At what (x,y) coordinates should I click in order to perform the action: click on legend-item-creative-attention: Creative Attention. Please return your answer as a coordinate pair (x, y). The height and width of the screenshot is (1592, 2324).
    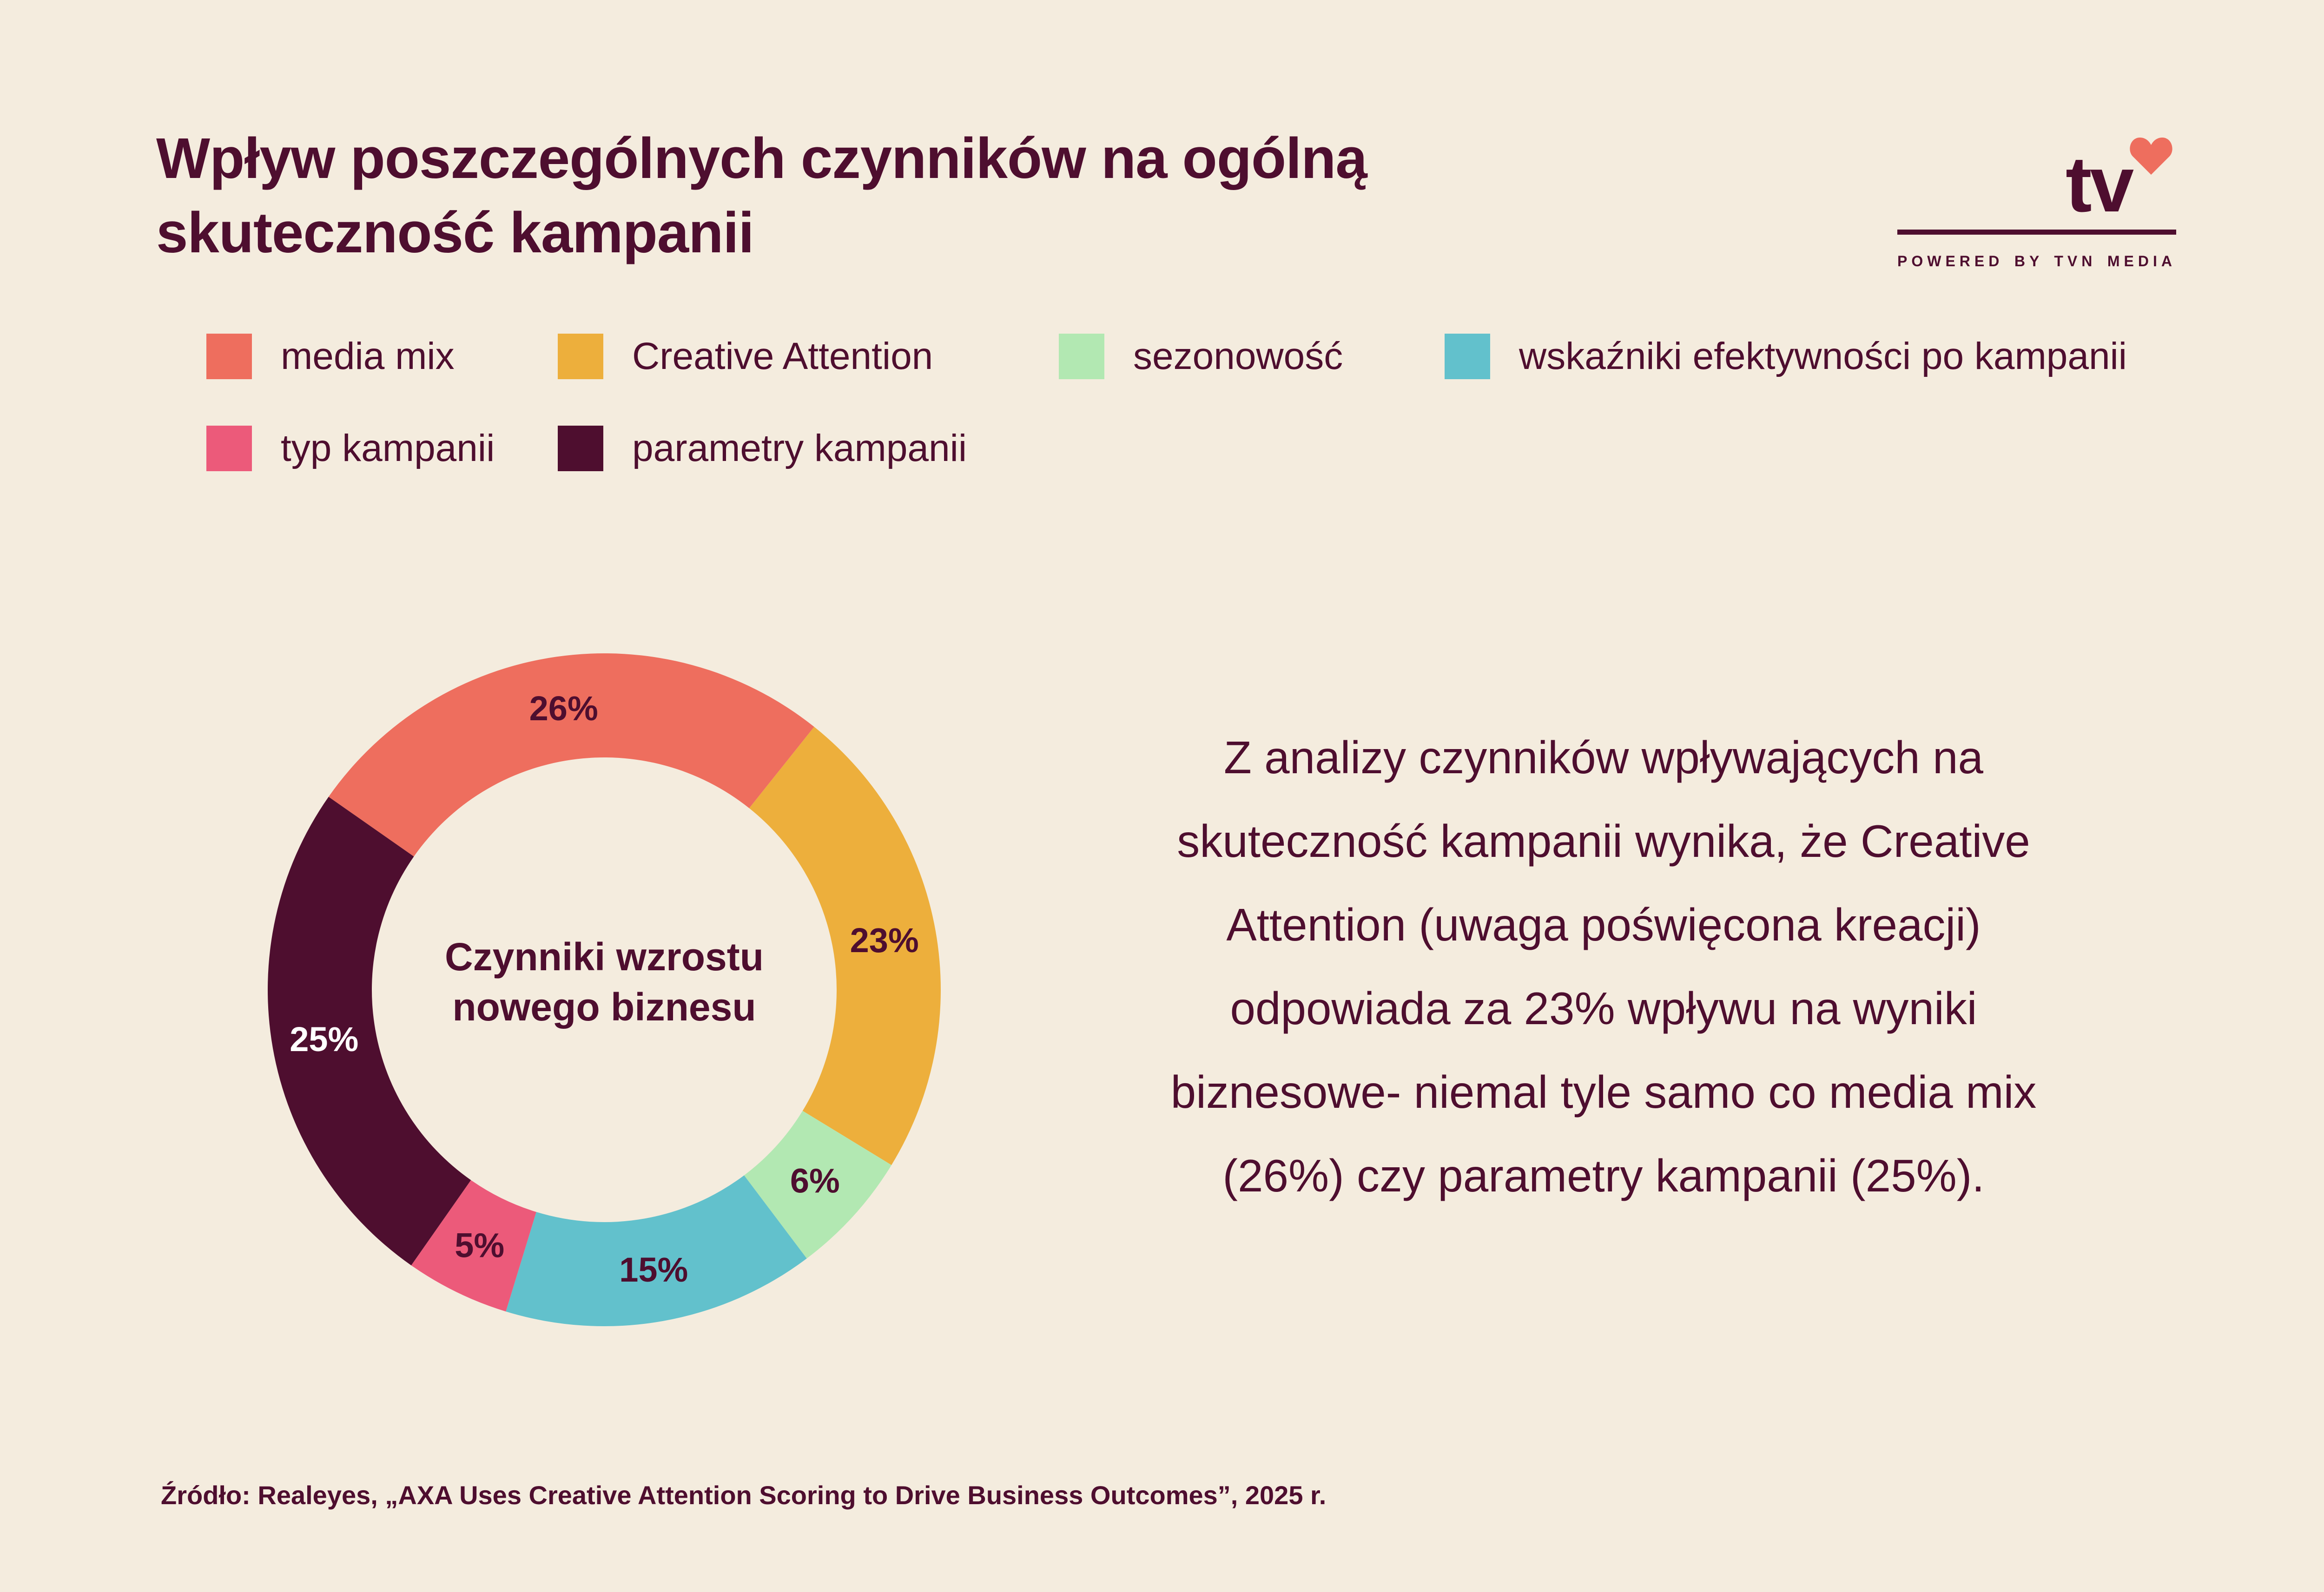
    Looking at the image, I should click on (745, 356).